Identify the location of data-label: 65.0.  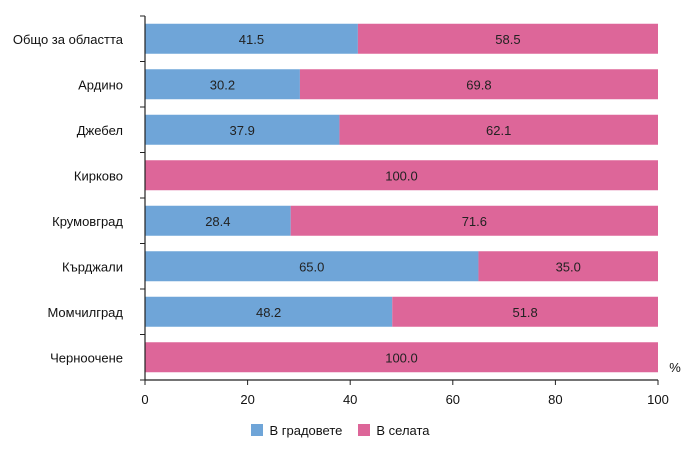
(311, 266).